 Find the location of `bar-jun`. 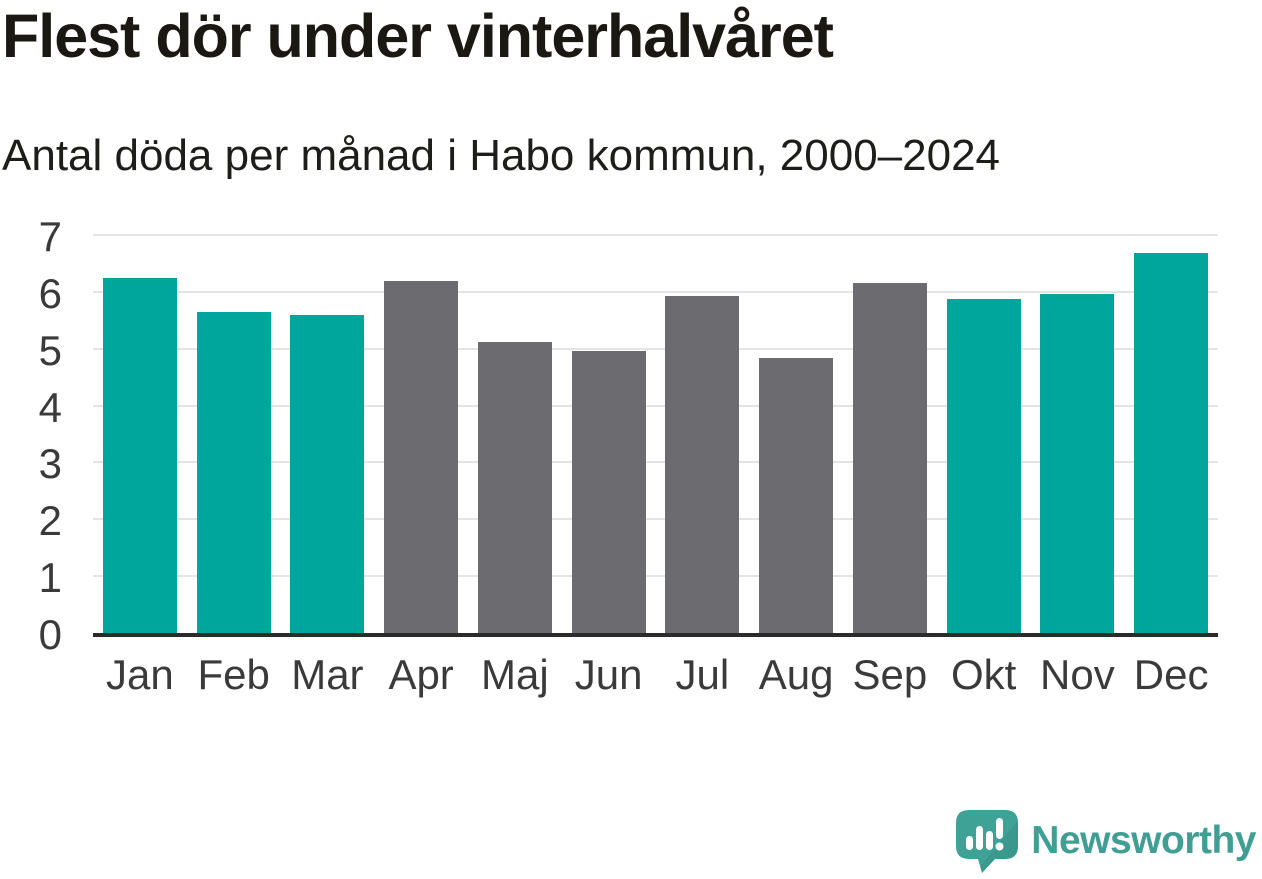

bar-jun is located at coordinates (608, 492).